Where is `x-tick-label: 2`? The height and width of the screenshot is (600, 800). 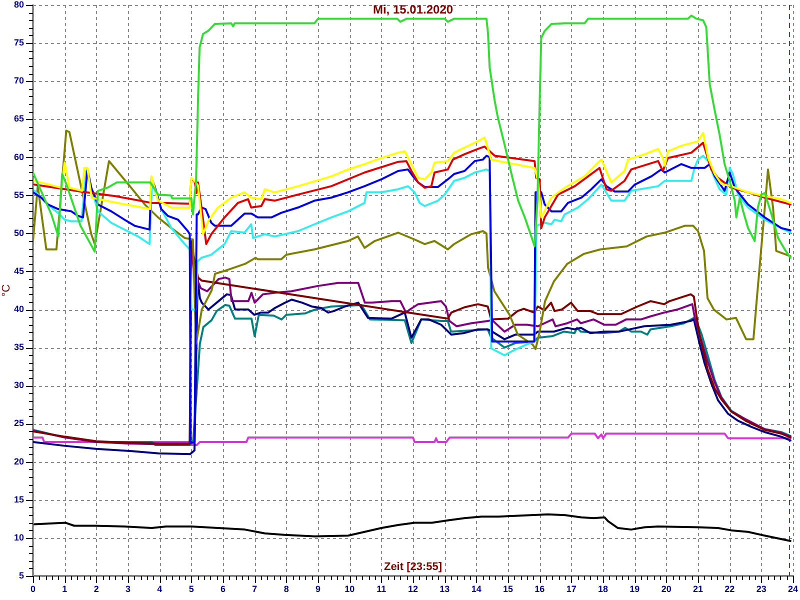 x-tick-label: 2 is located at coordinates (96, 589).